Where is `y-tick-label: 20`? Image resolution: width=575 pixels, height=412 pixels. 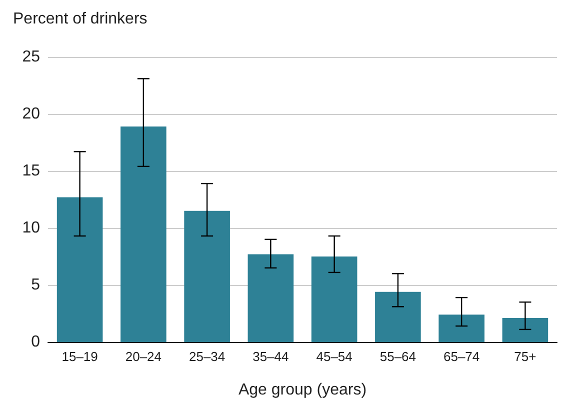
y-tick-label: 20 is located at coordinates (31, 114).